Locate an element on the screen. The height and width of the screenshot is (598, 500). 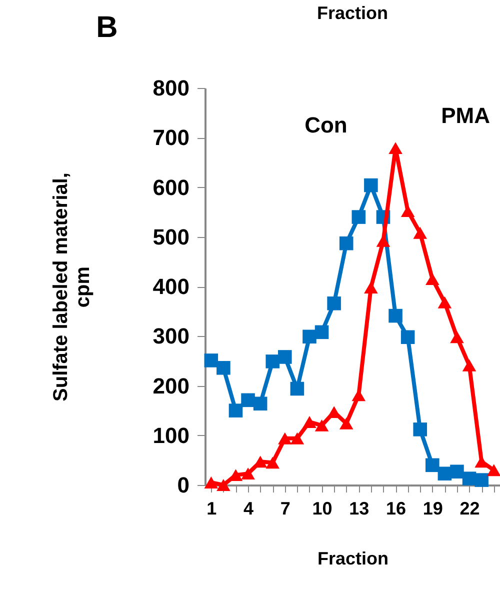
x-tick-label: 19 is located at coordinates (432, 508).